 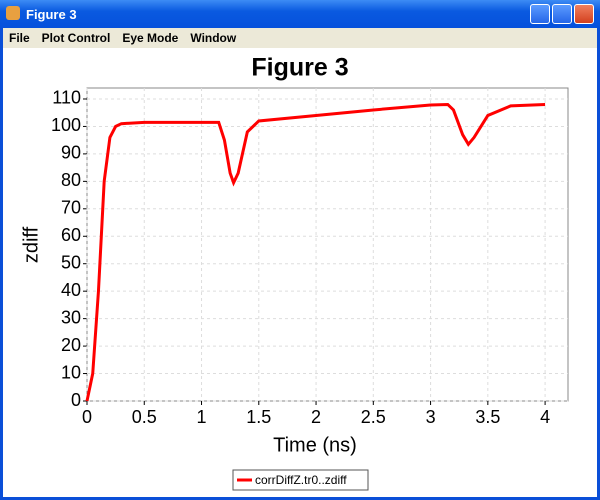 I want to click on y-tick-label: 10, so click(x=71, y=372).